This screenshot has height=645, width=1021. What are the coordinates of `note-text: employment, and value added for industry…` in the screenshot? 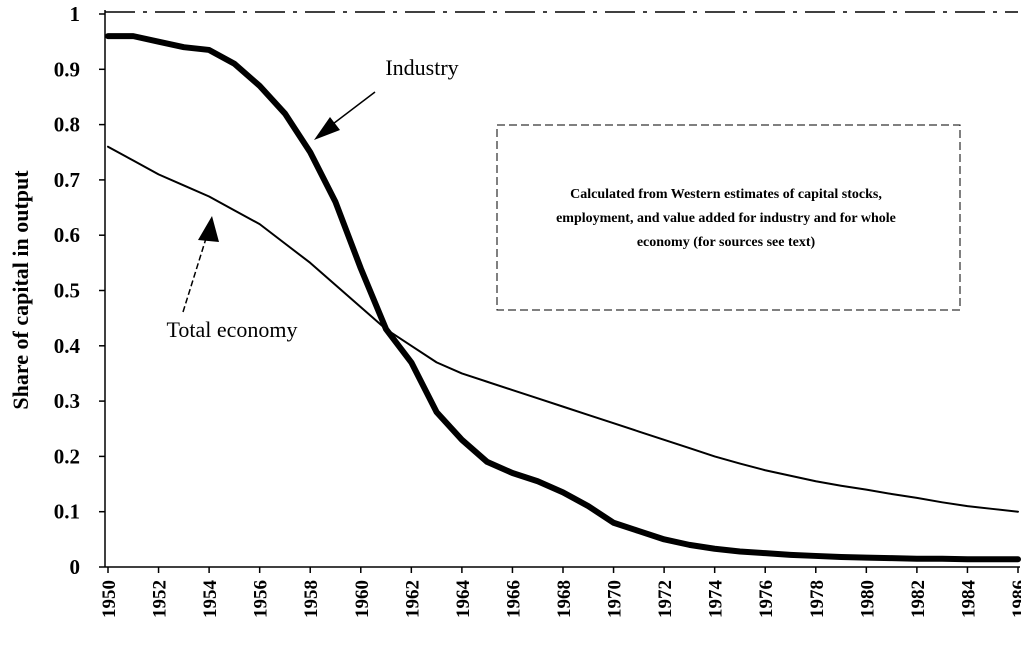 It's located at (726, 218).